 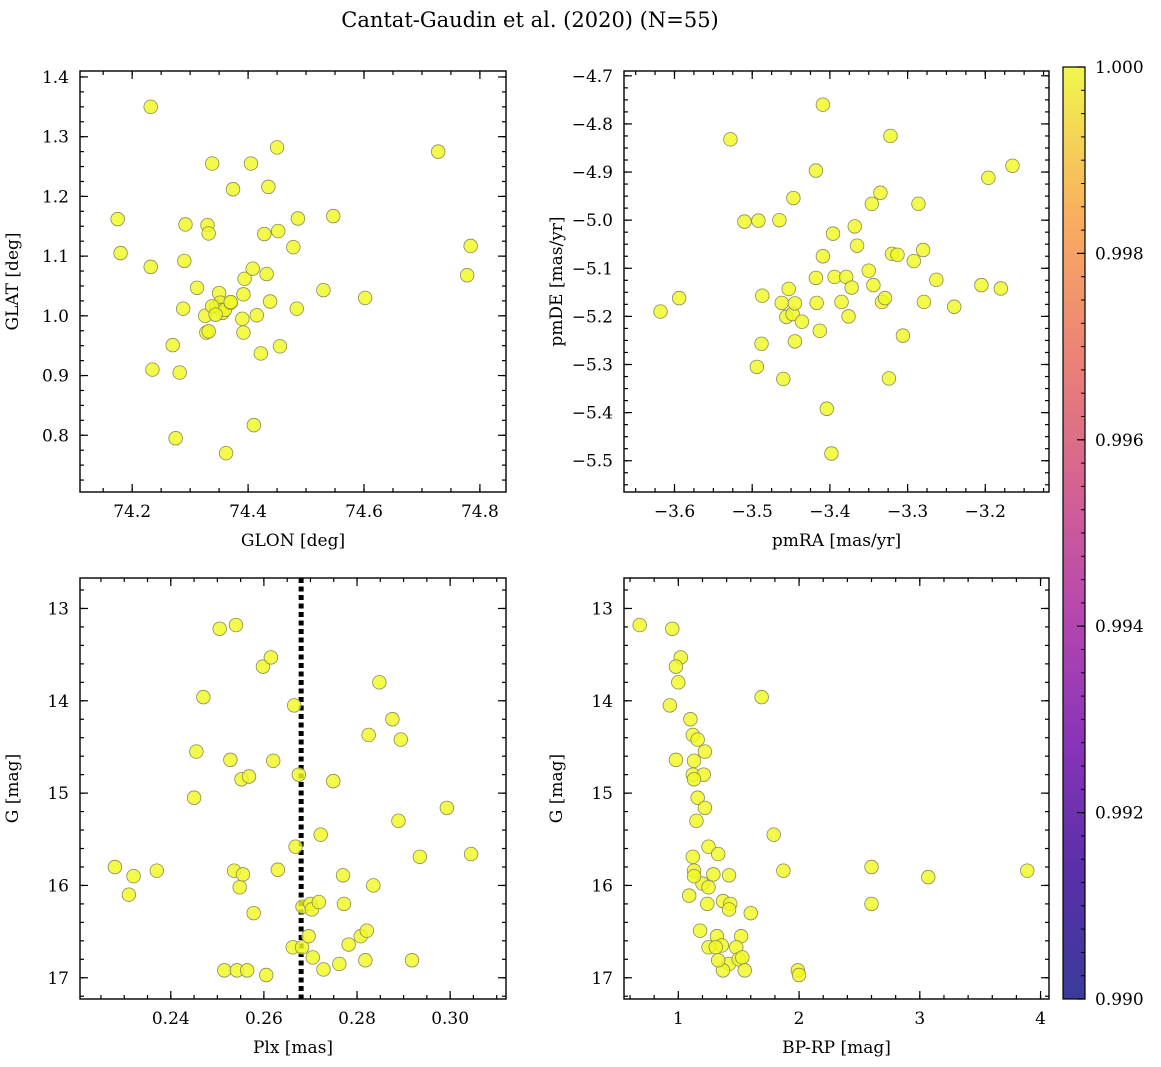 I want to click on y-tick-label: 14, so click(x=58, y=702).